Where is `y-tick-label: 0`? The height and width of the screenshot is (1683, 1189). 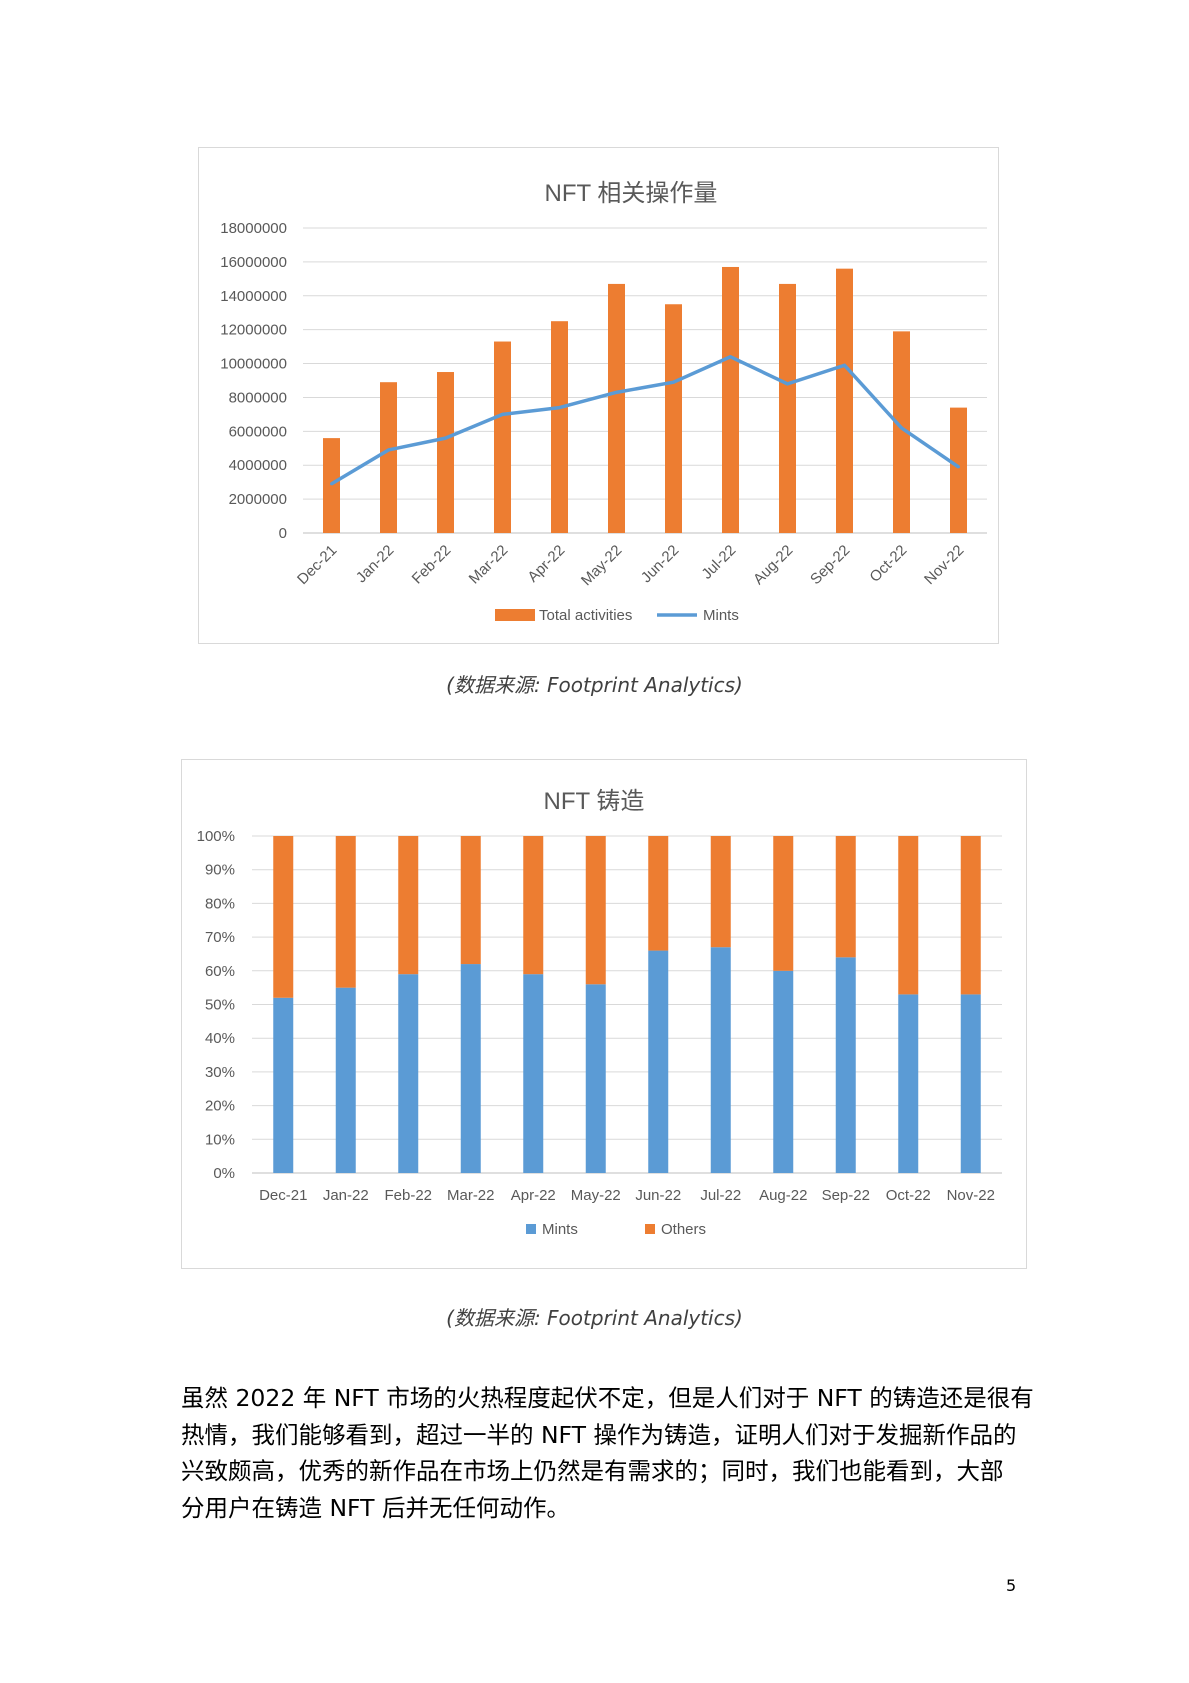
y-tick-label: 0 is located at coordinates (283, 533).